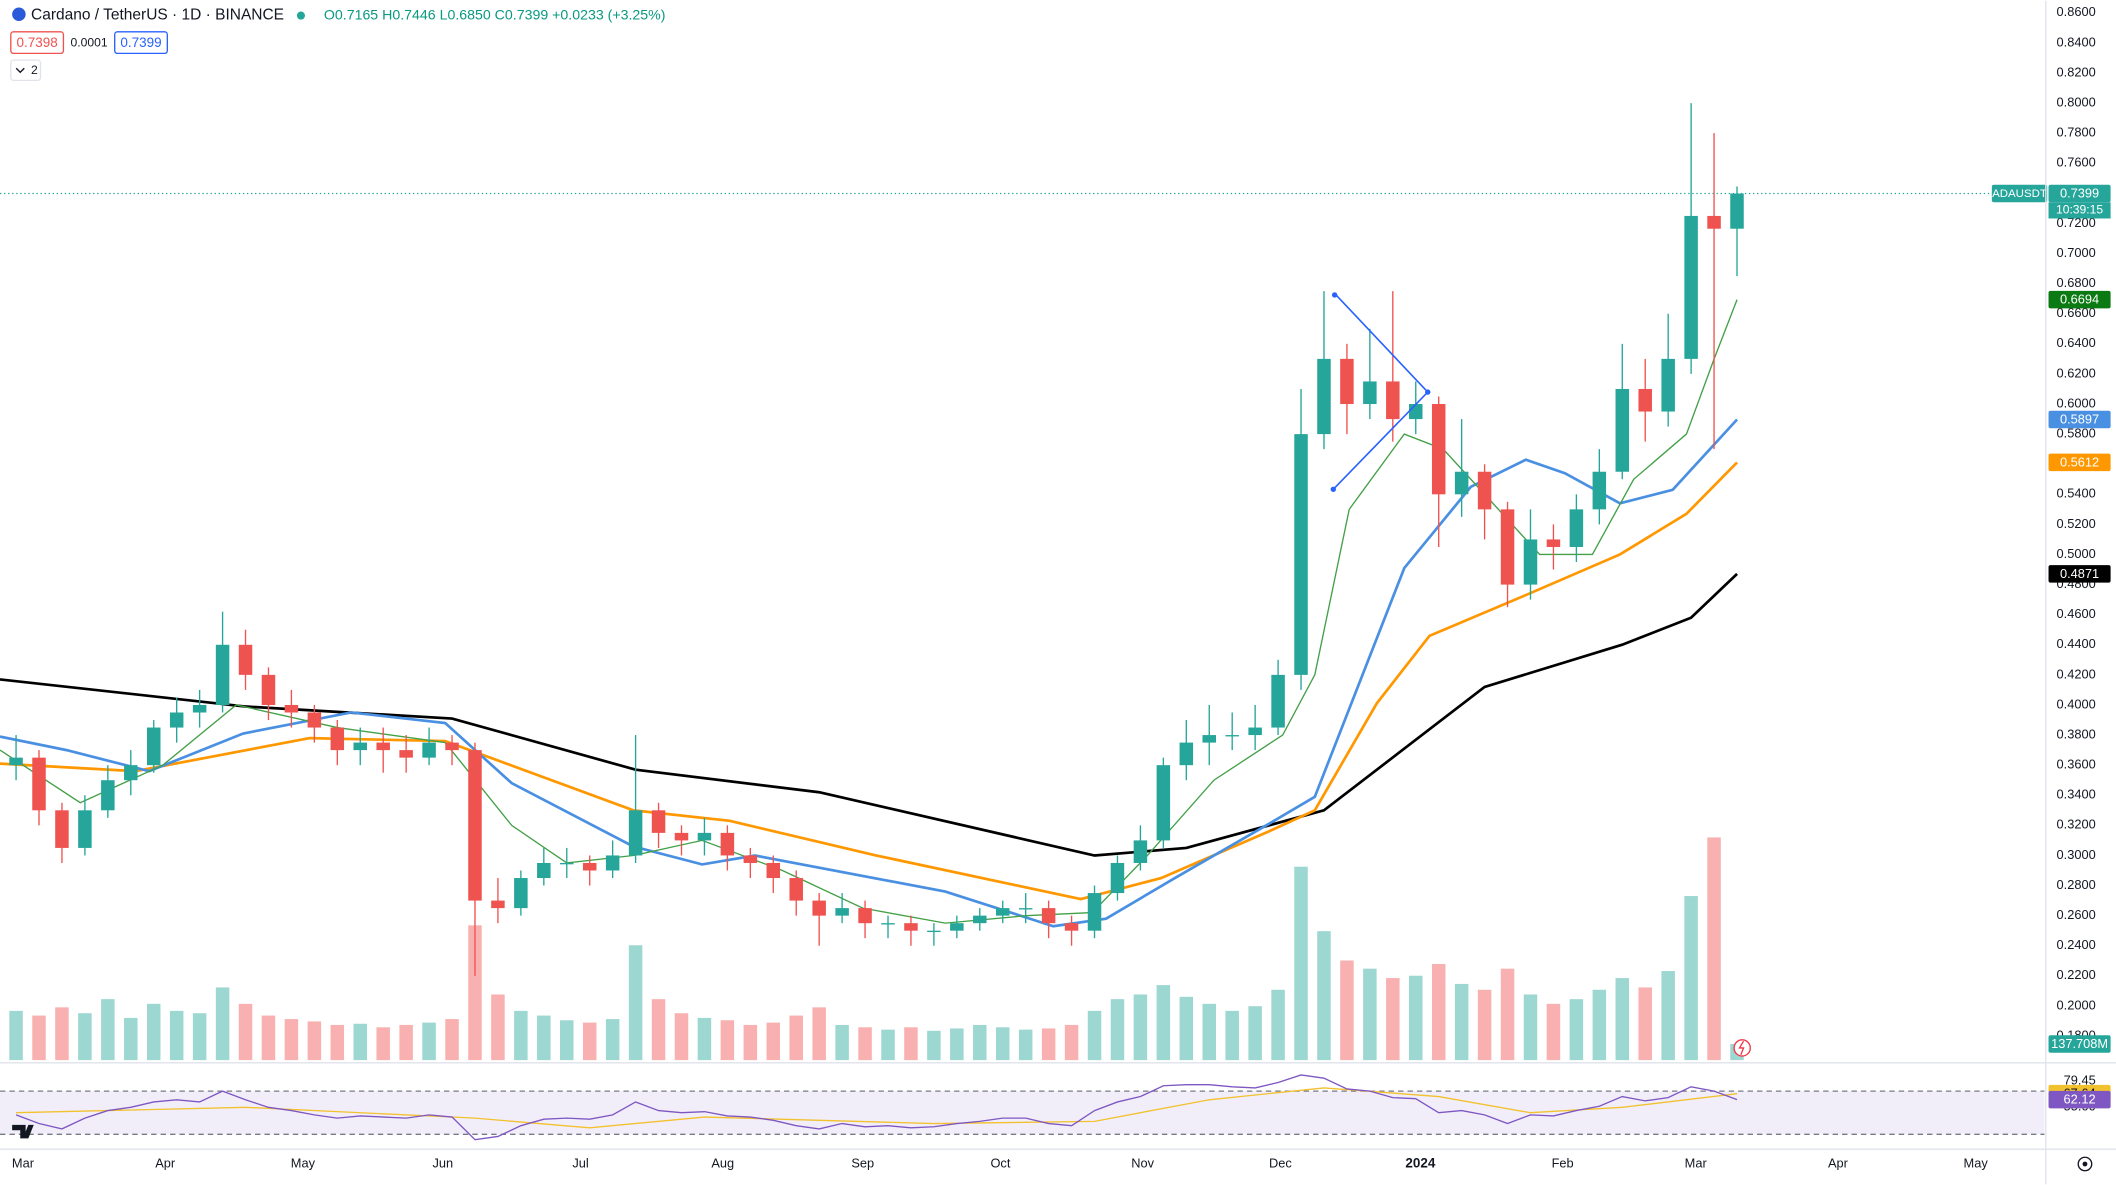  I want to click on ticker-tag-bg, so click(2019, 193).